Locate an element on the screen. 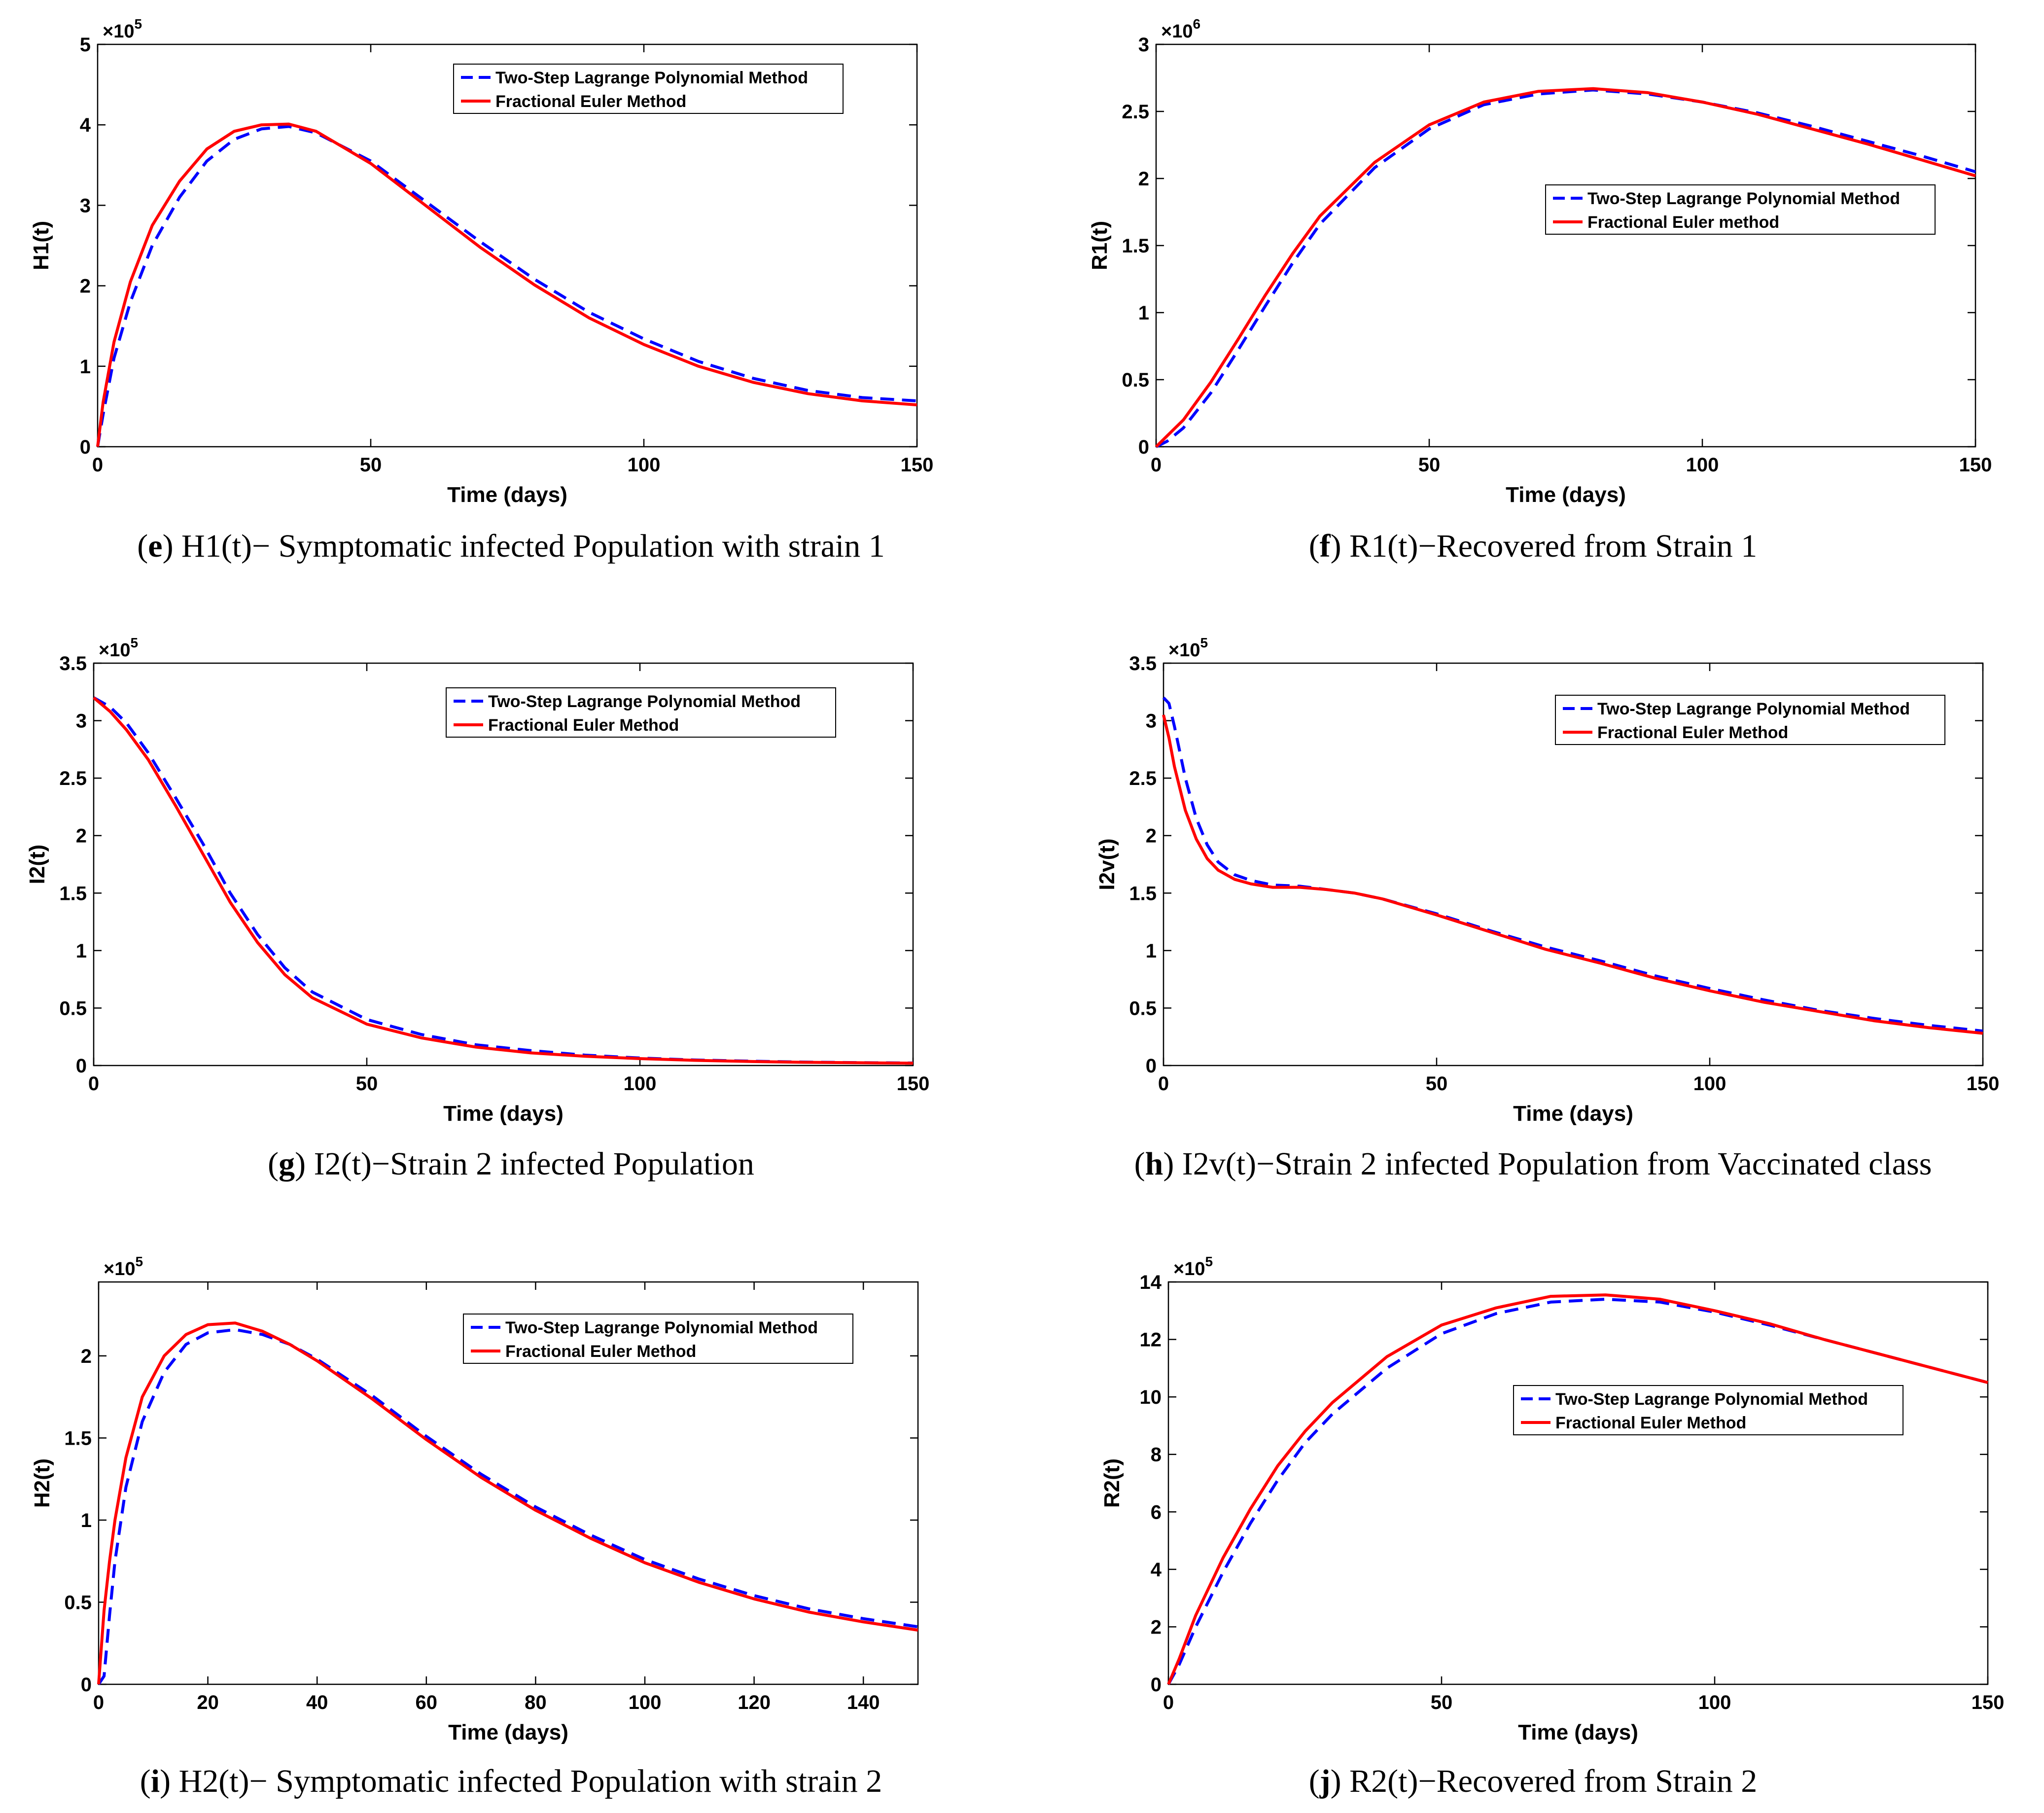  x-tick-label: 80 is located at coordinates (536, 1702).